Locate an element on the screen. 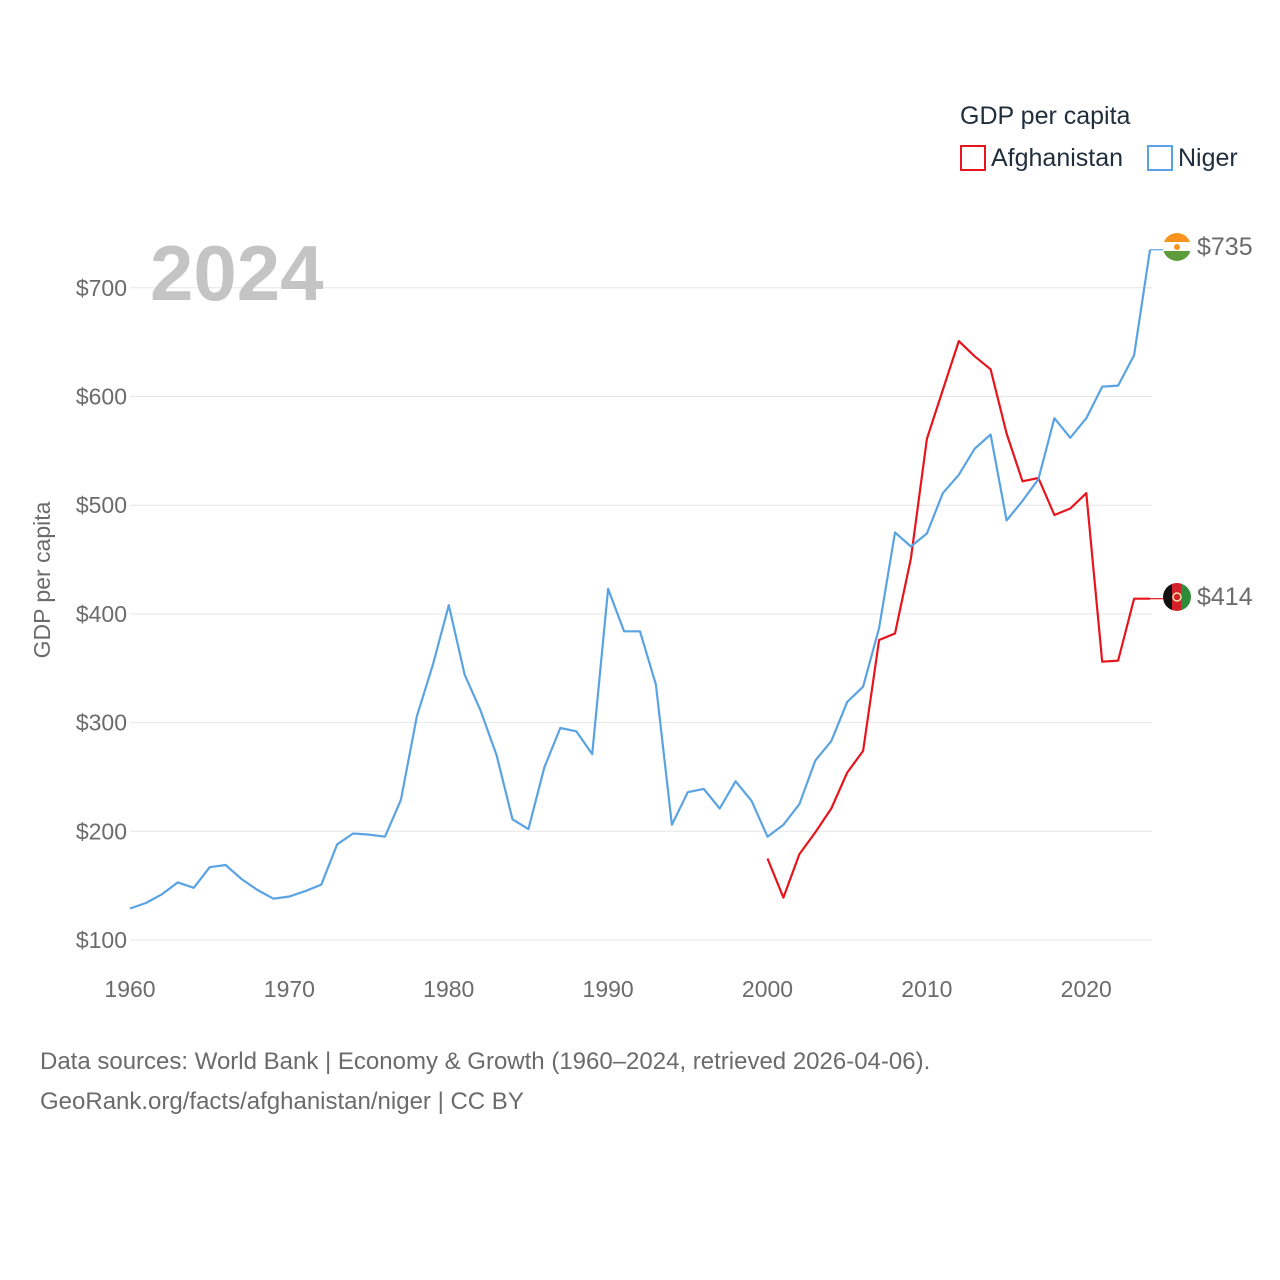 This screenshot has width=1280, height=1280. afghanistan-flag-icon is located at coordinates (1177, 597).